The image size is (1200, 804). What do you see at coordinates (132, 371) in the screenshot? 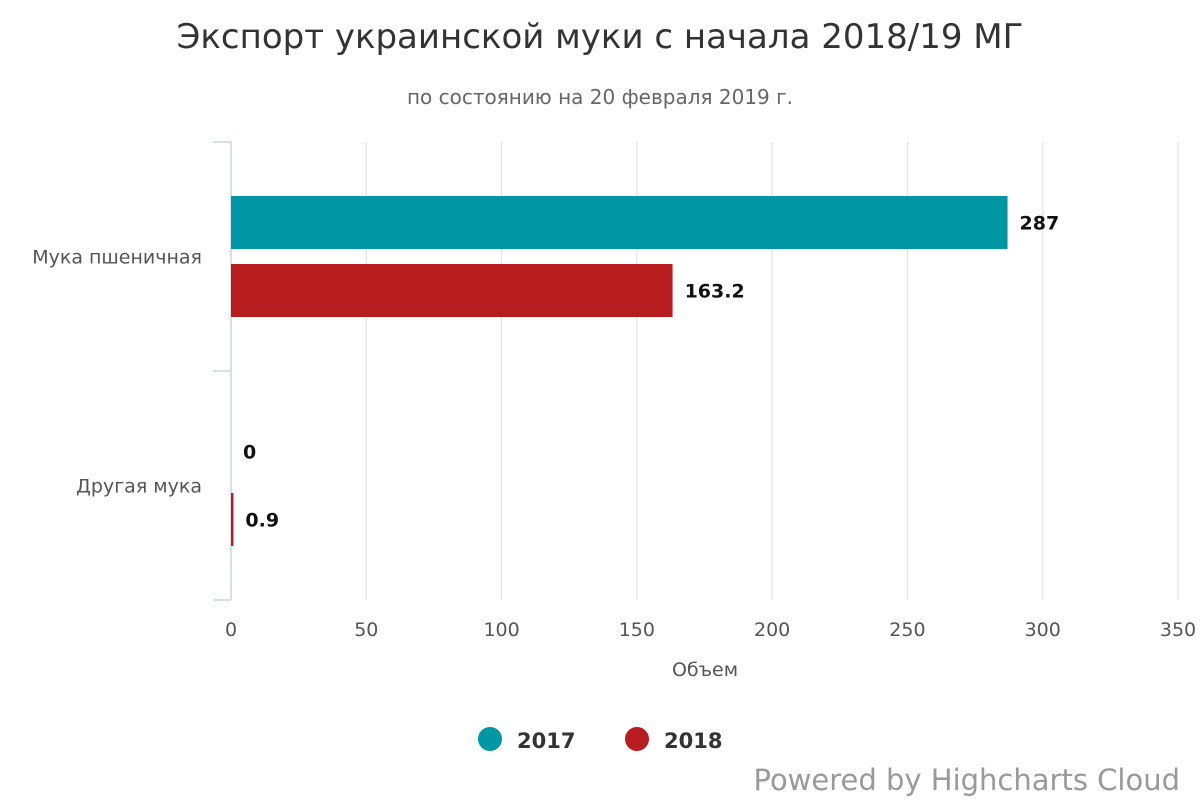
I see `category-axis: Мука пшеничная Другая мука` at bounding box center [132, 371].